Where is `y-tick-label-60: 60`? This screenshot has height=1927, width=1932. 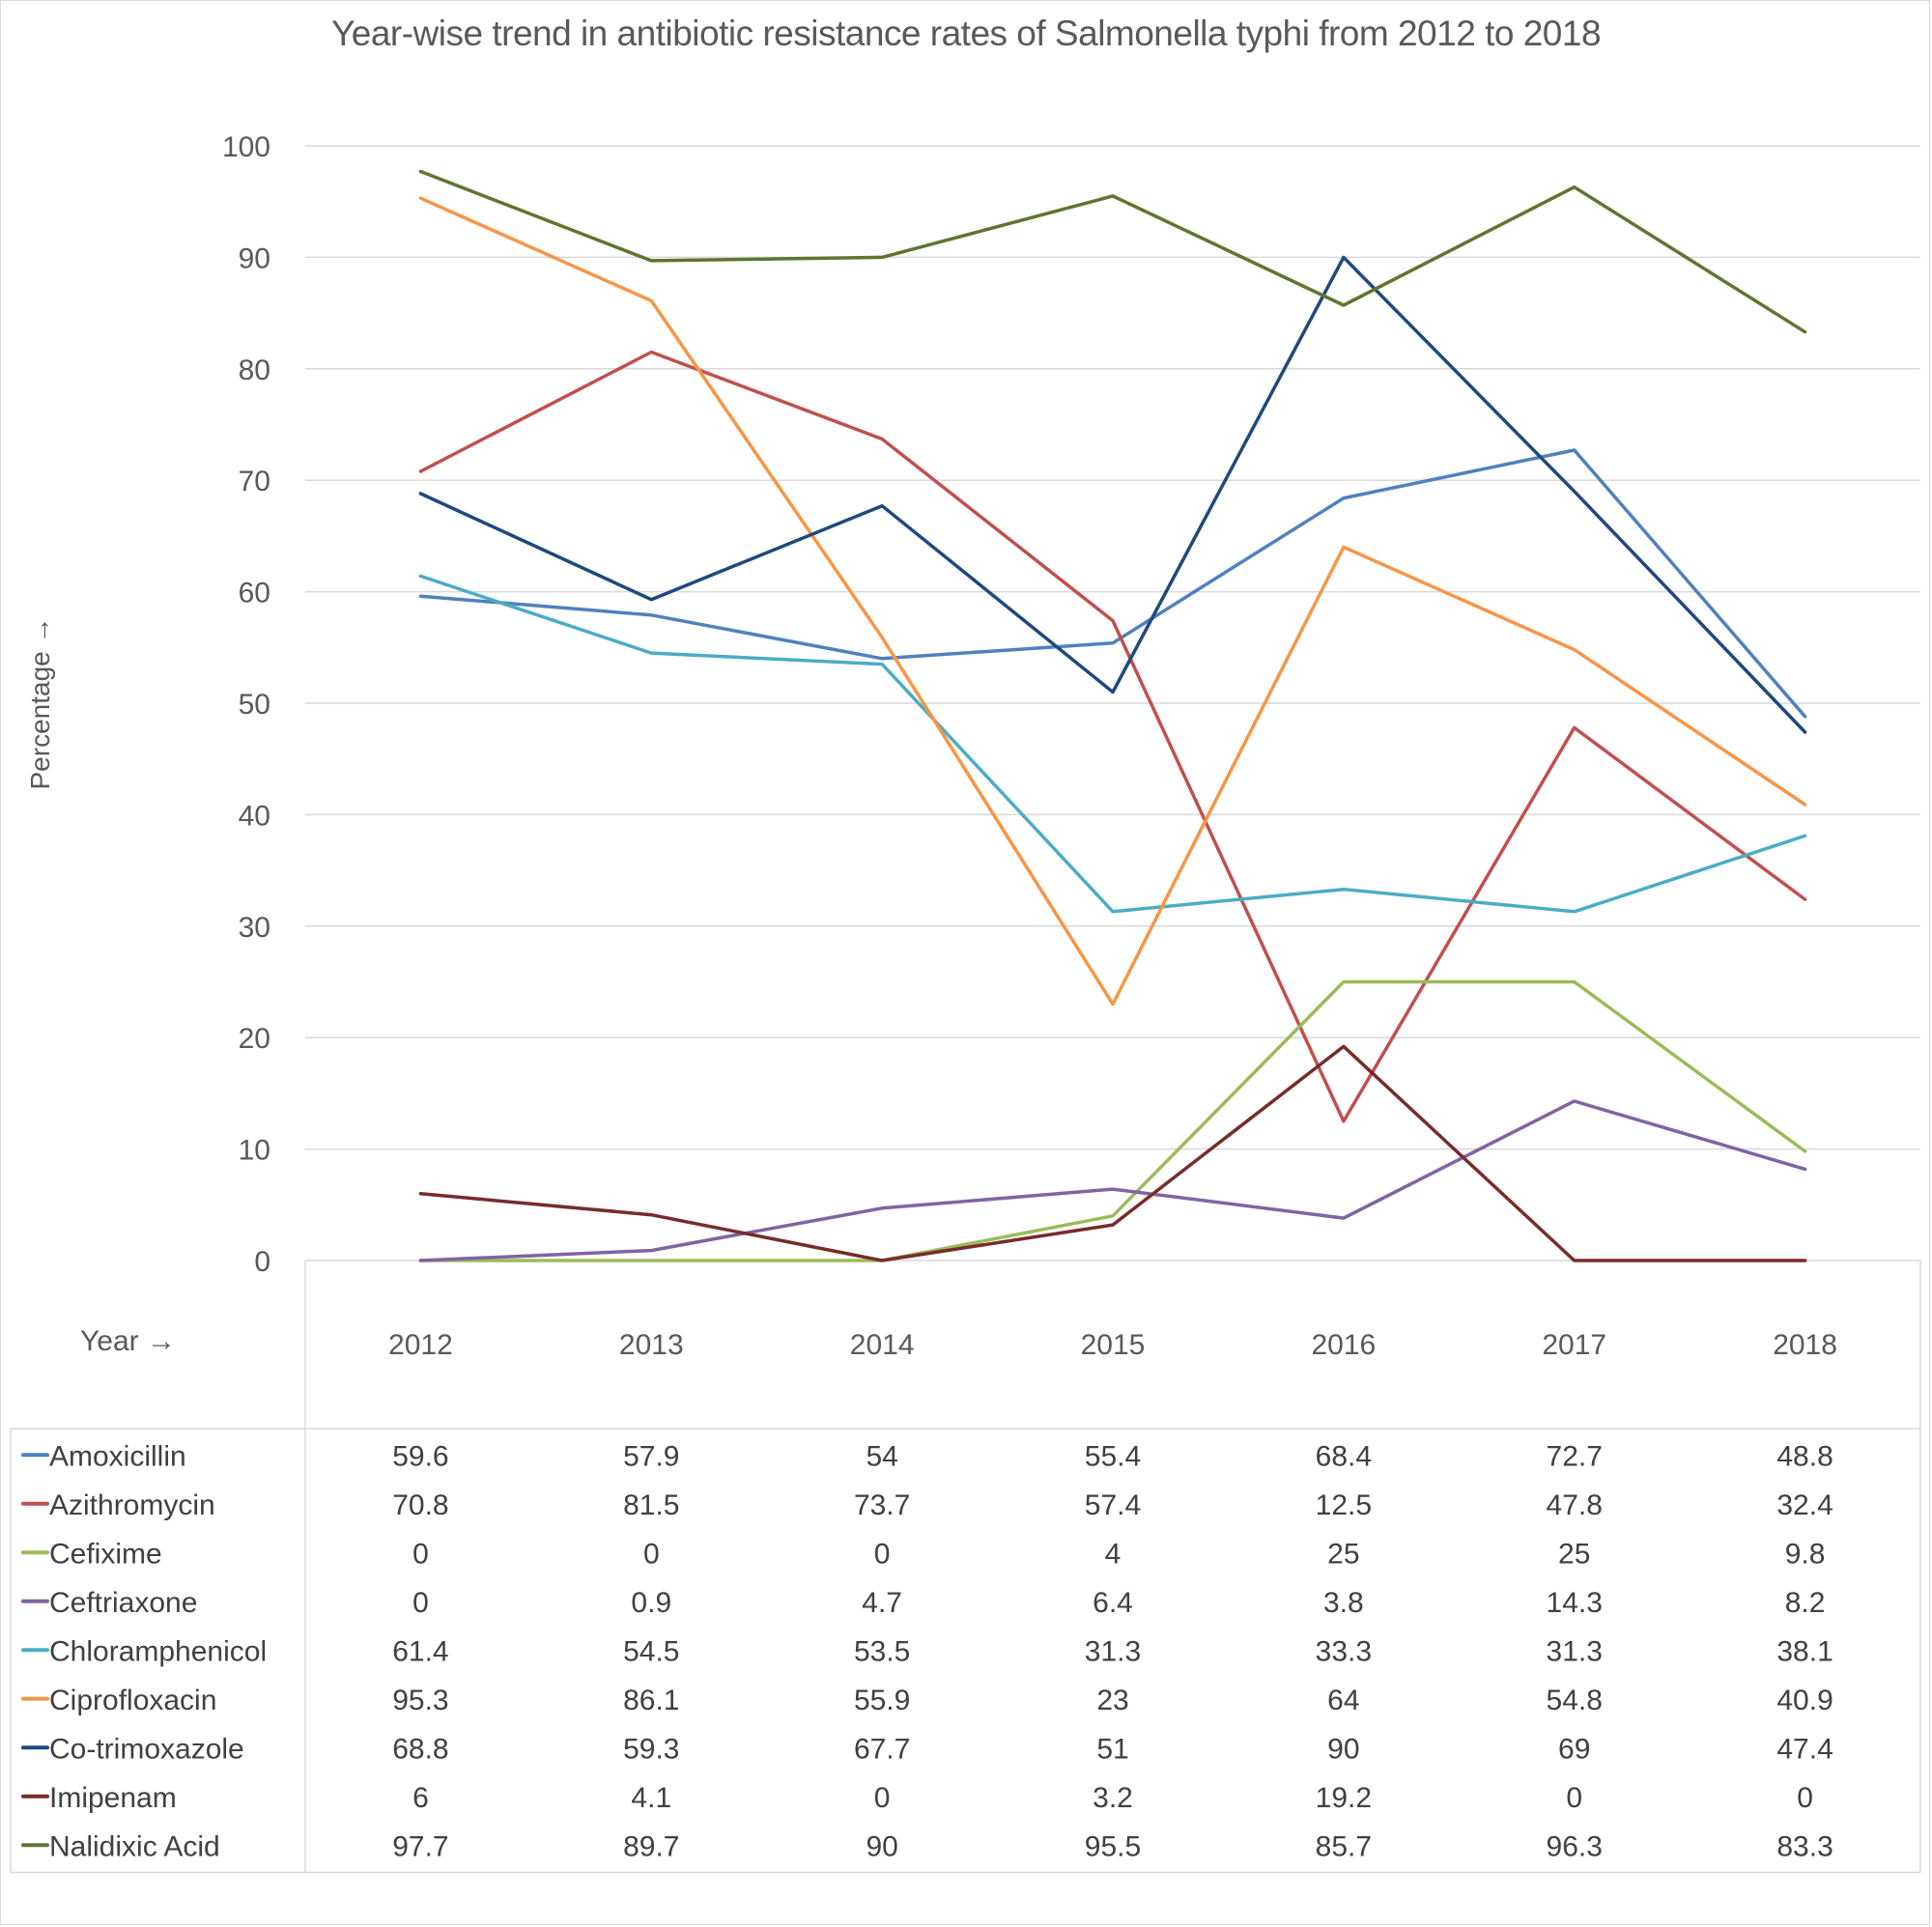
y-tick-label-60: 60 is located at coordinates (254, 593).